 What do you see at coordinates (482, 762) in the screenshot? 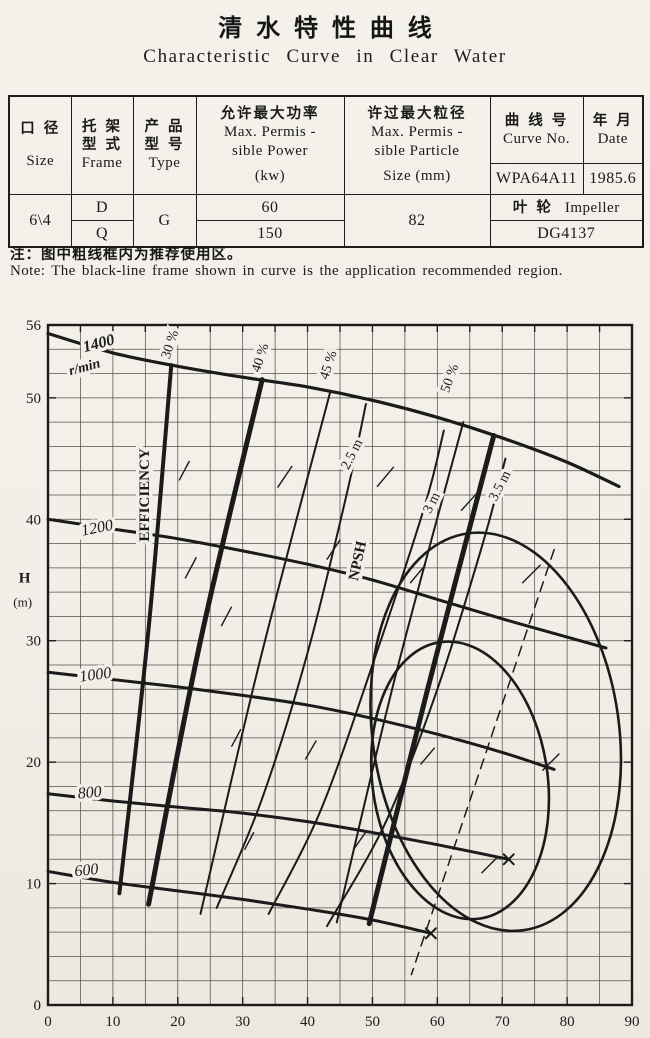
I see `island-axis` at bounding box center [482, 762].